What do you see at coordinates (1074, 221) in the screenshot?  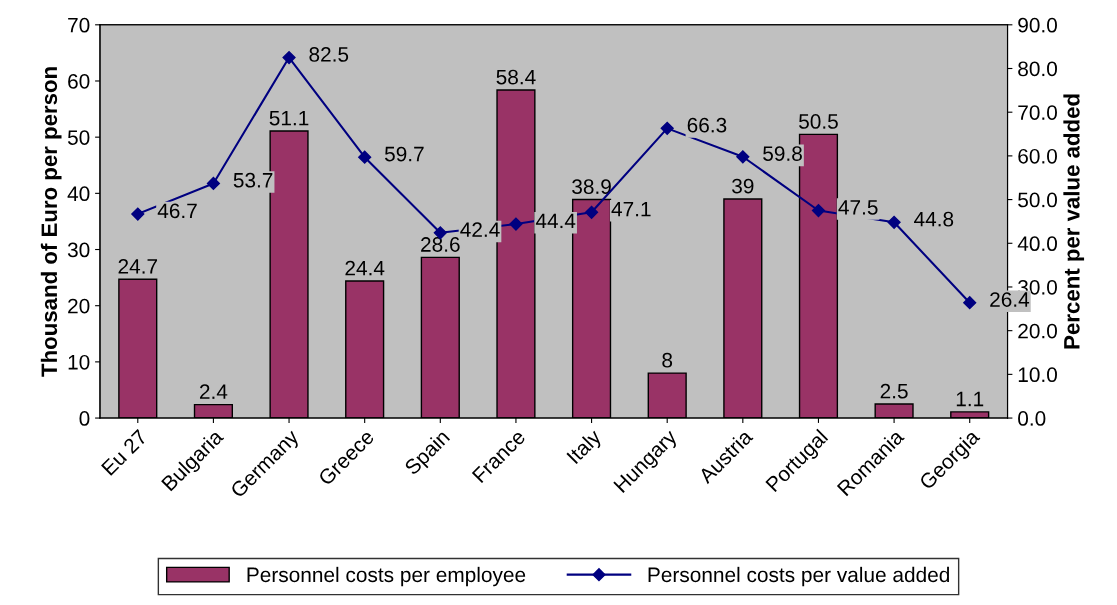 I see `y2-axis-title: Percent per value added` at bounding box center [1074, 221].